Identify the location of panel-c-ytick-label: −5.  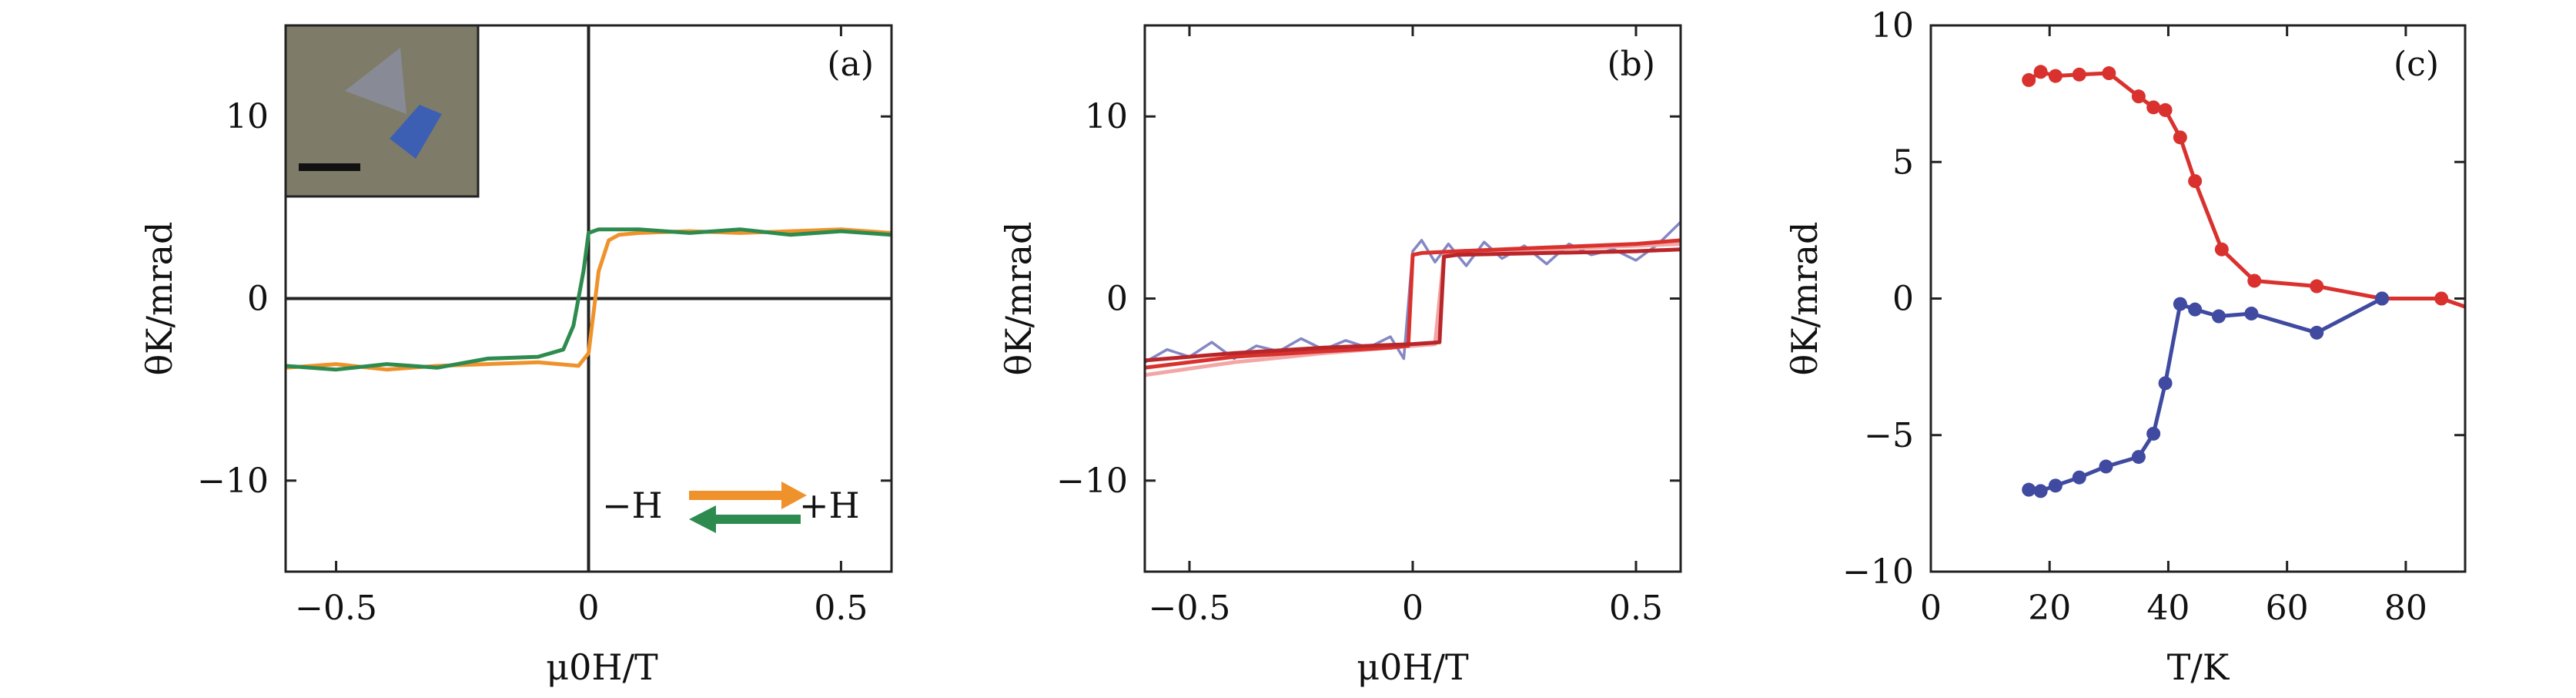
(1889, 436).